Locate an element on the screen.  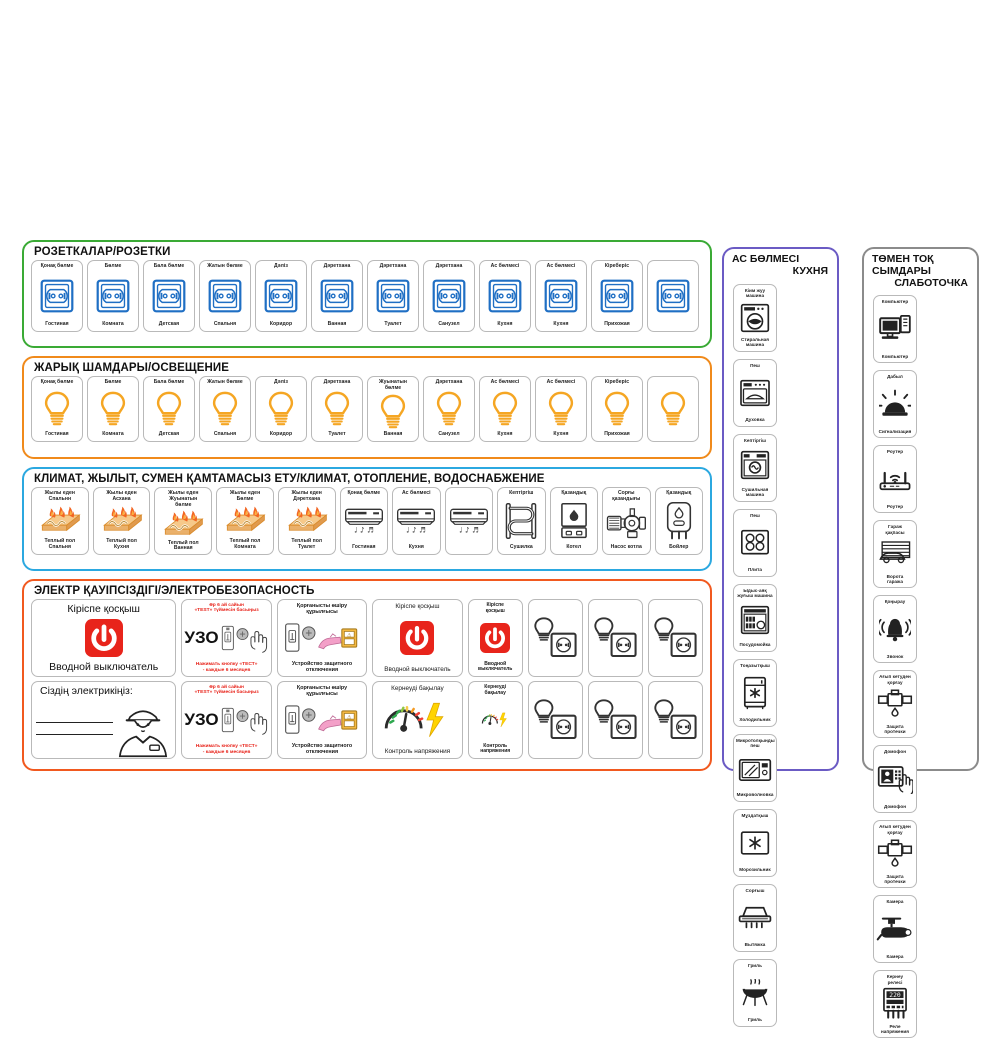
climate-card-3: Жылы еден Бөлме Теплый пол Комната is located at coordinates (245, 521).